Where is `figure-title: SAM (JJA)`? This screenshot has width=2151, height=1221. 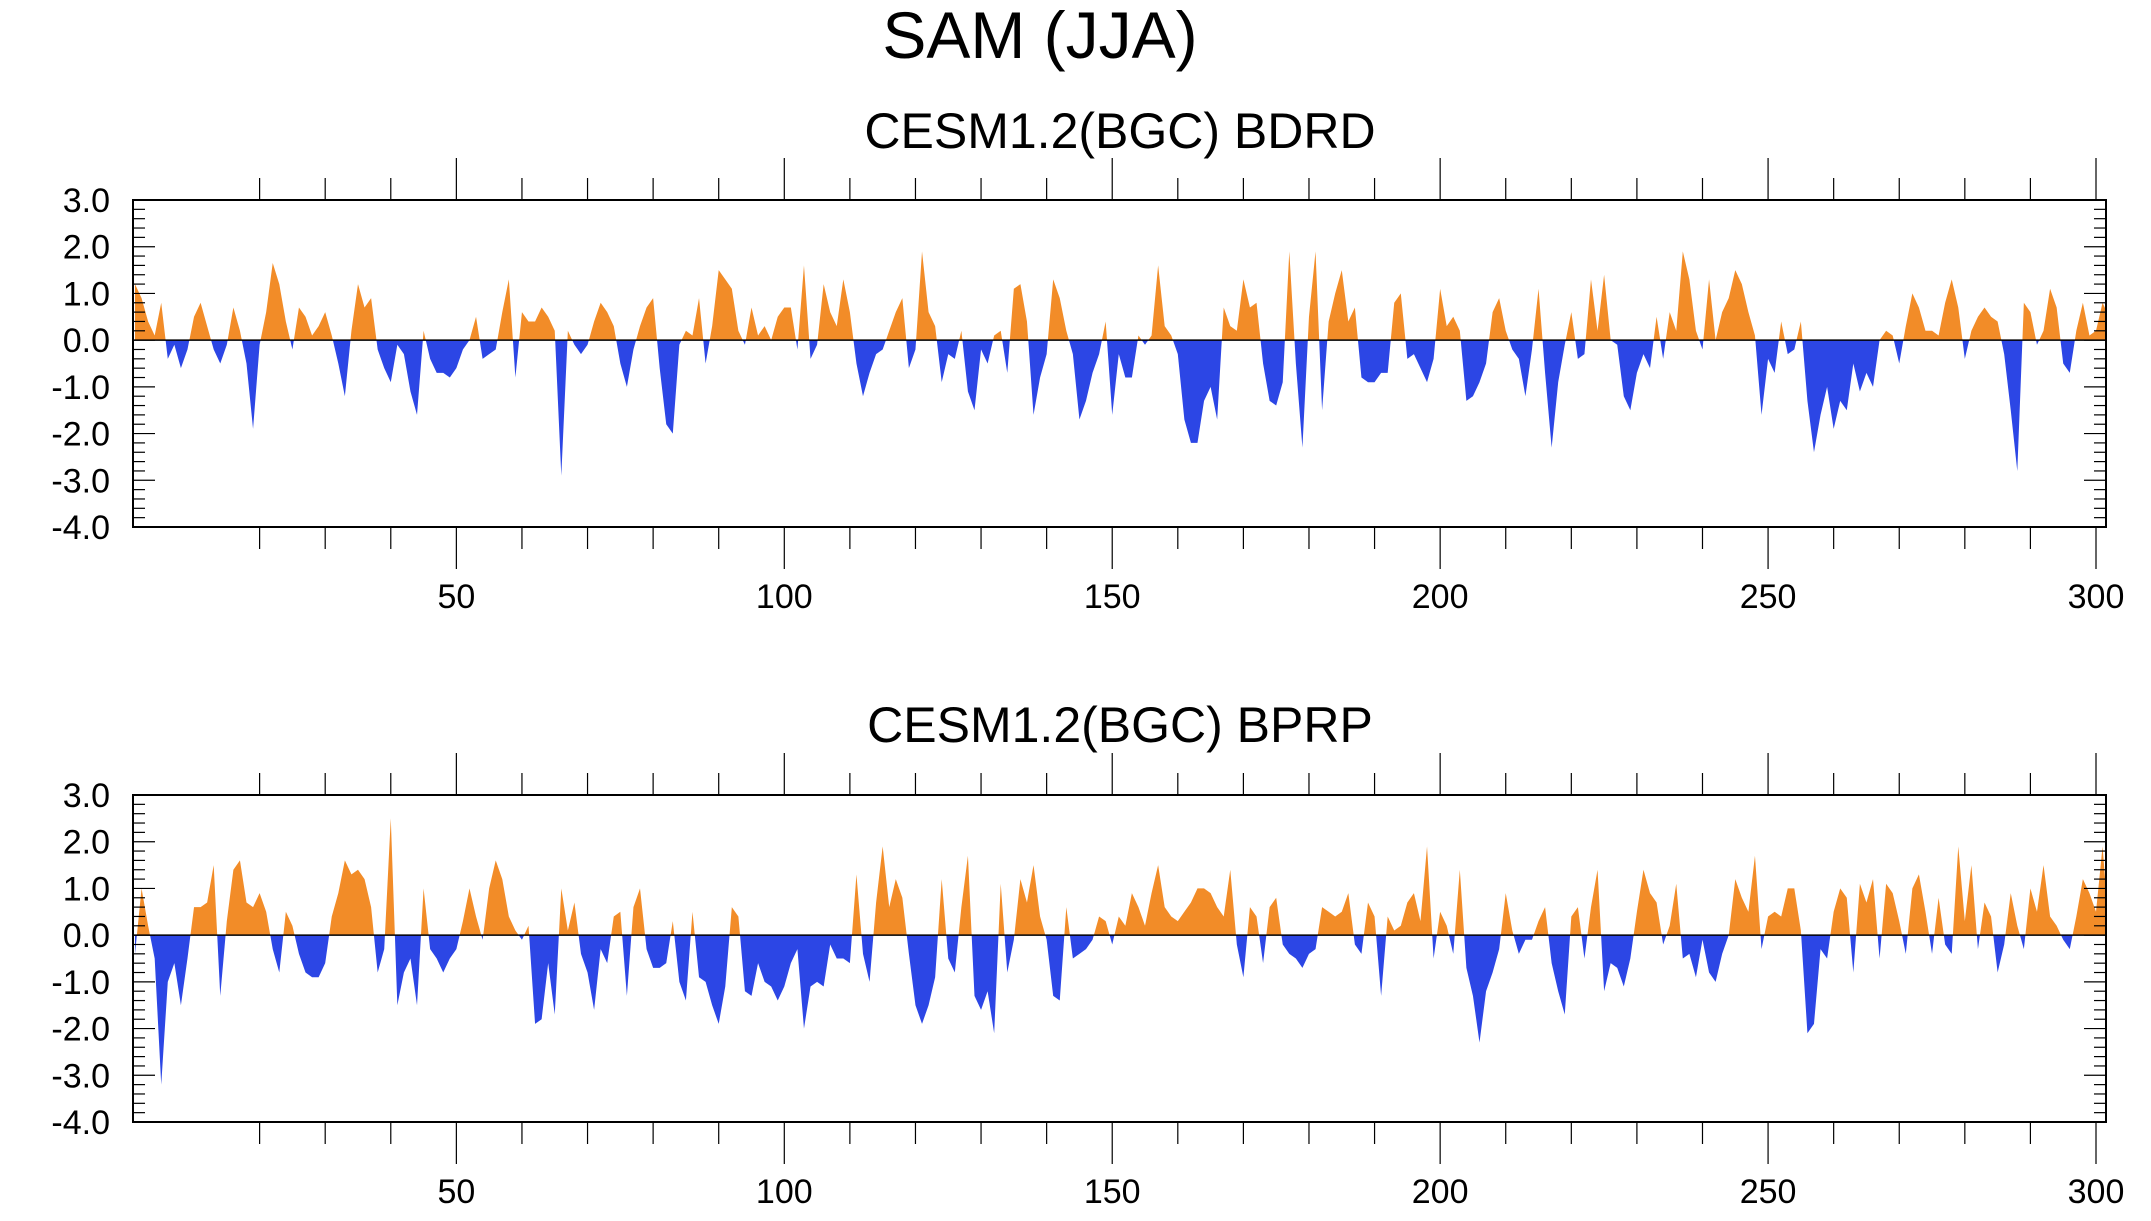
figure-title: SAM (JJA) is located at coordinates (1039, 36).